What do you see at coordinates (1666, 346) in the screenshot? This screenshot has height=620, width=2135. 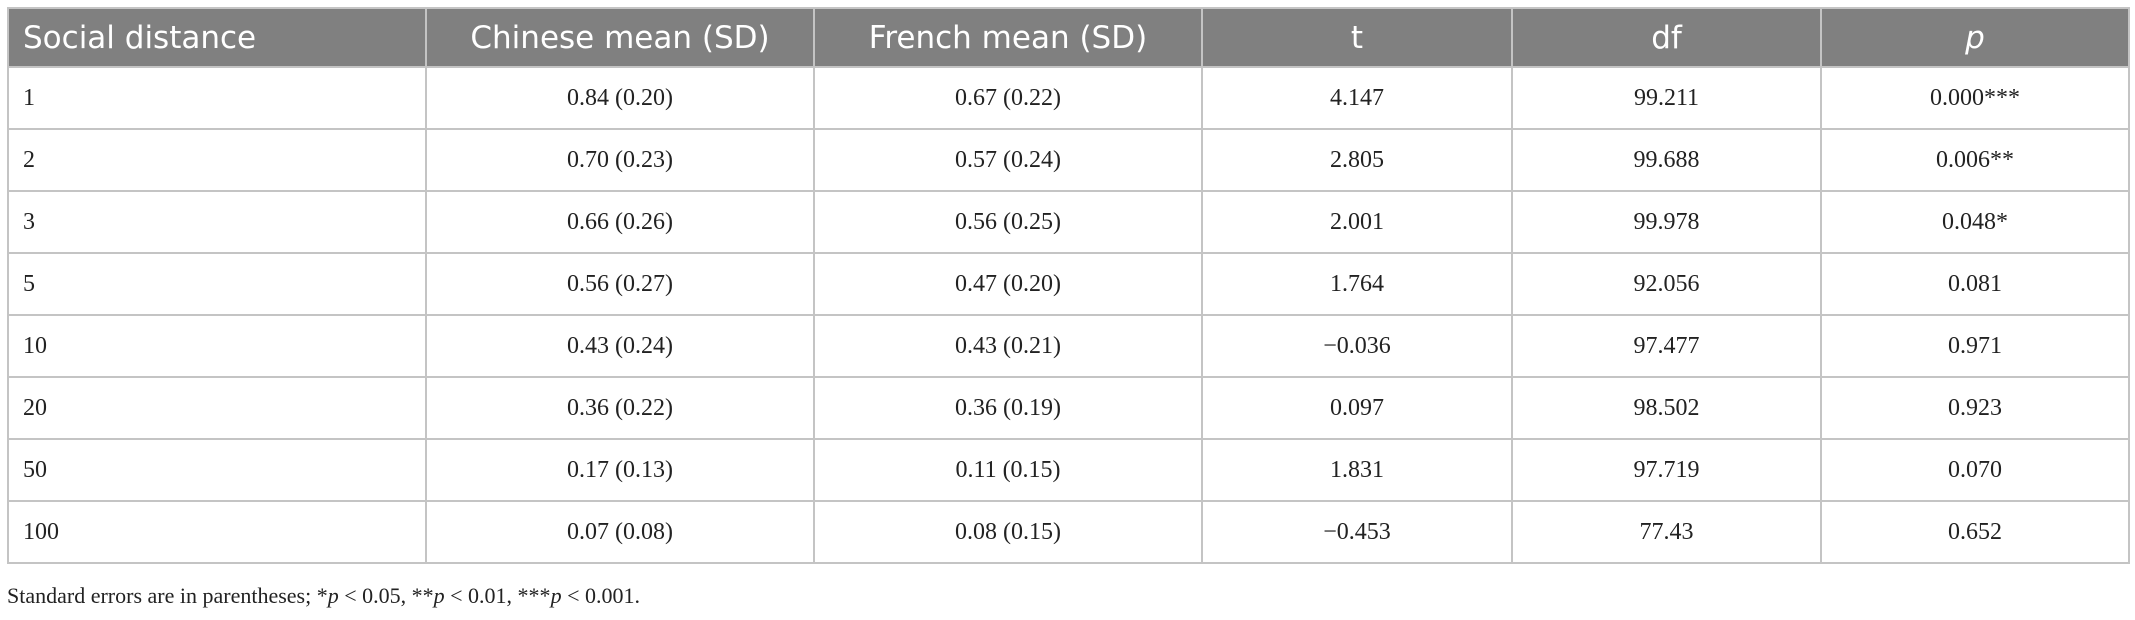 I see `table-cell: 97.477` at bounding box center [1666, 346].